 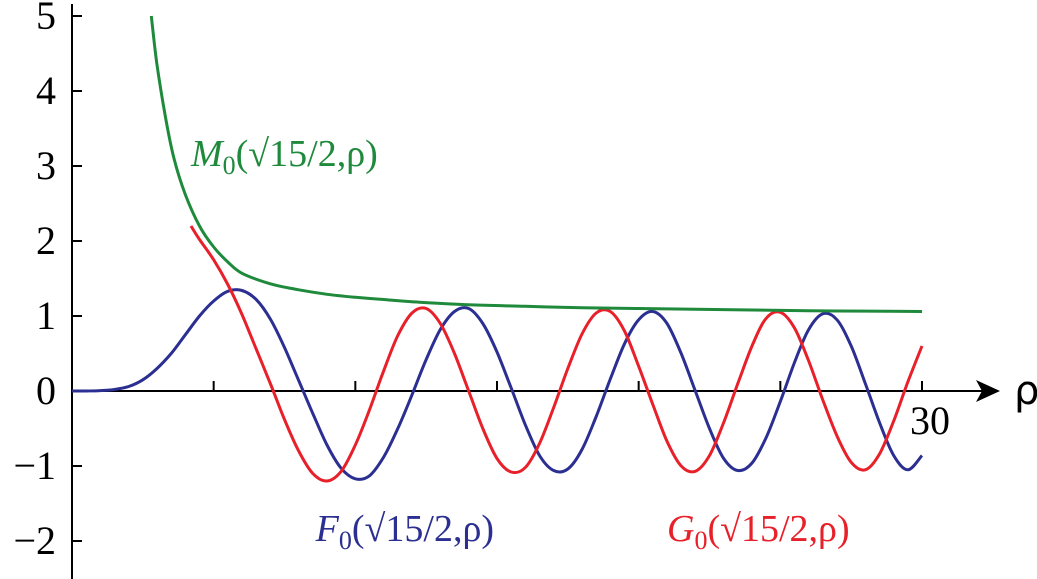 I want to click on y-tick-label: 2, so click(x=46, y=240).